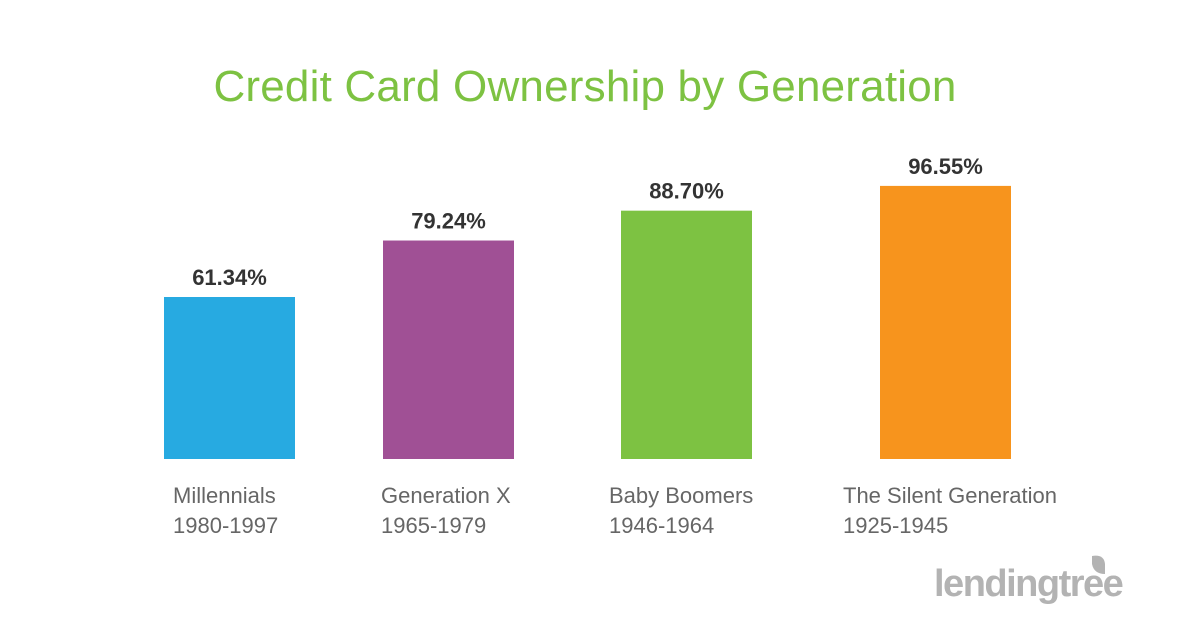  What do you see at coordinates (1098, 564) in the screenshot?
I see `leaf-icon` at bounding box center [1098, 564].